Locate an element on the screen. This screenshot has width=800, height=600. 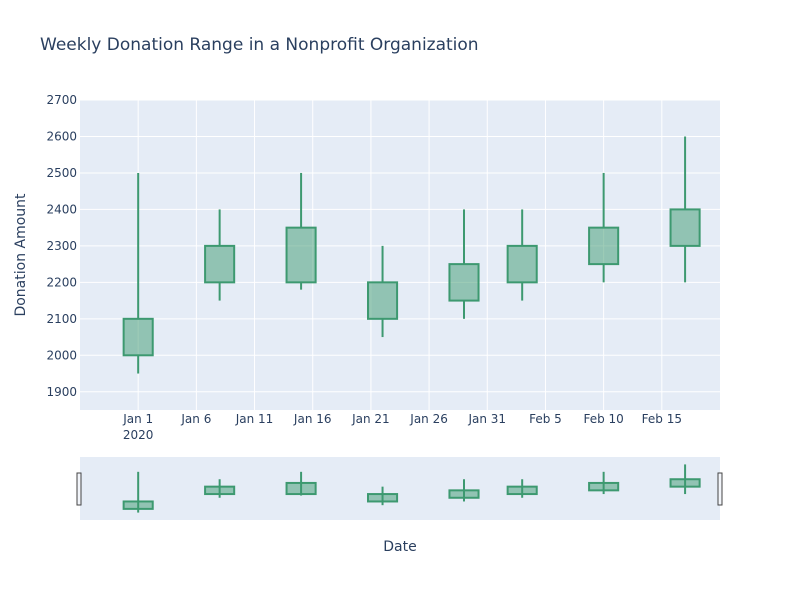
range-slider is located at coordinates (400, 488).